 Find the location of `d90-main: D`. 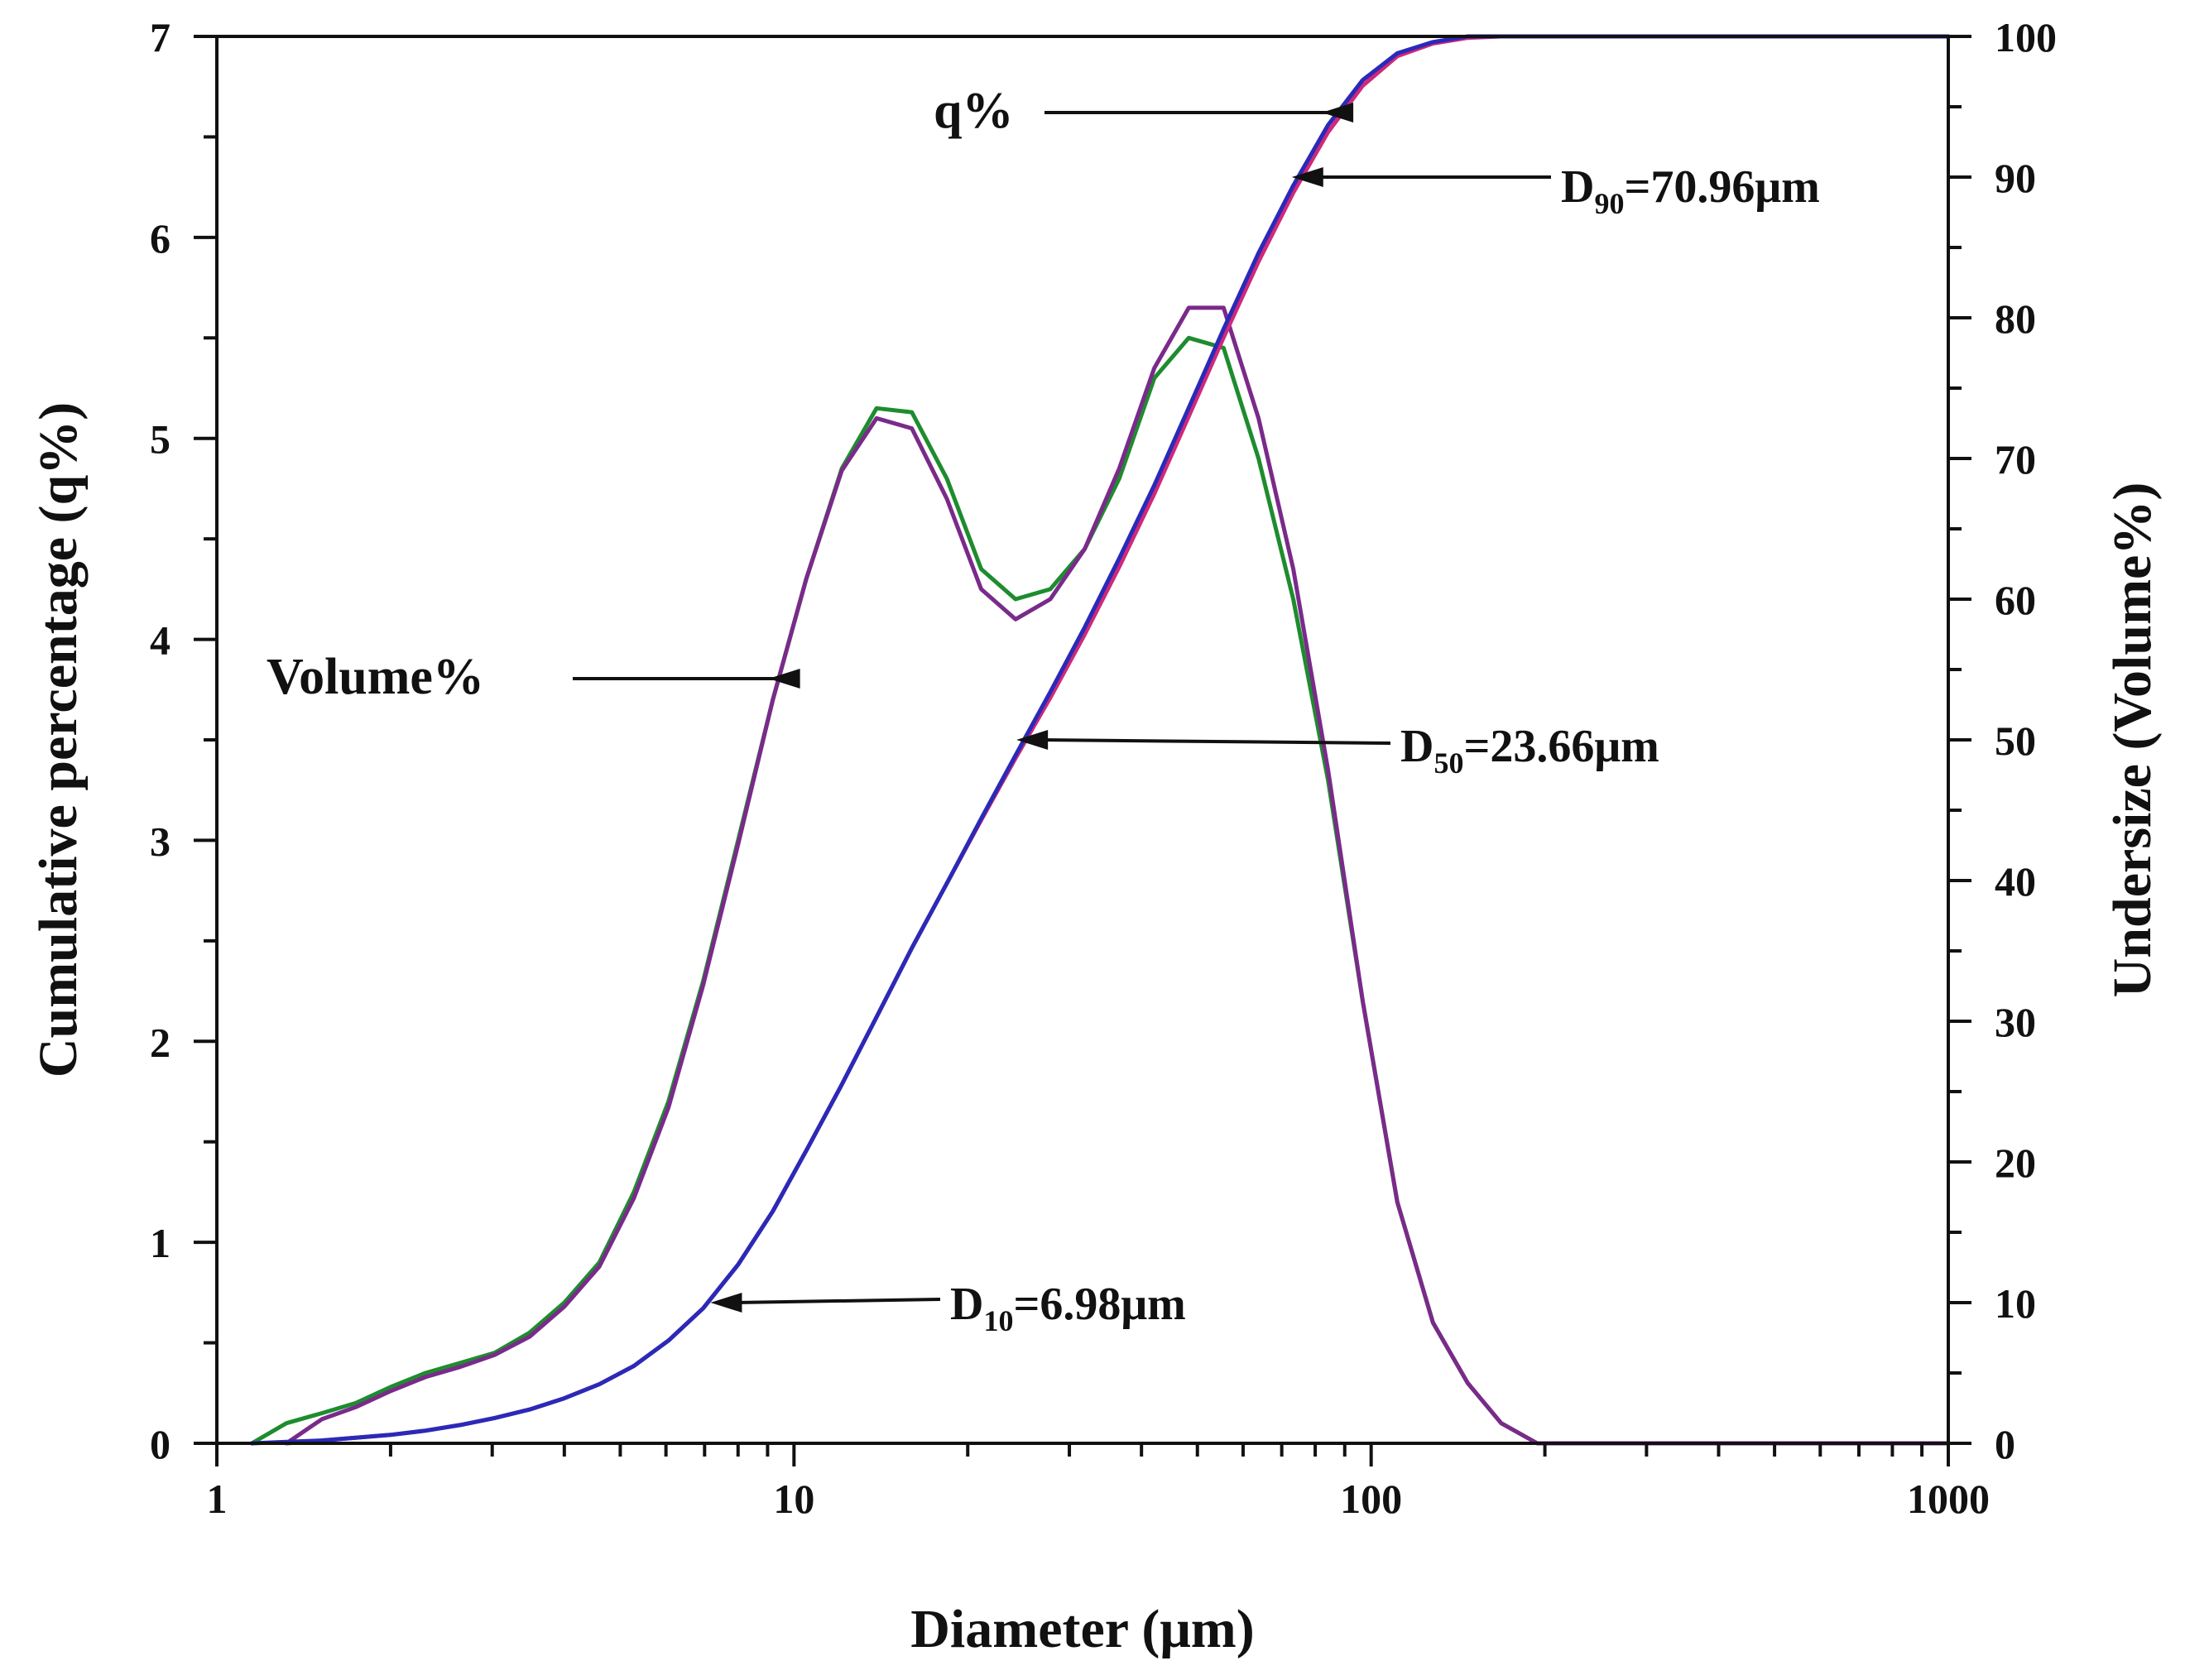

d90-main: D is located at coordinates (1577, 187).